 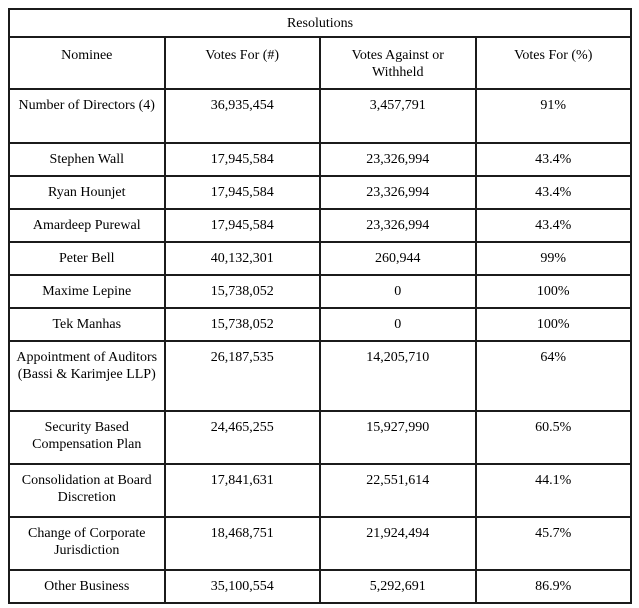 I want to click on table-row: Maxime Lepine 15,738,052 0 100%, so click(x=320, y=292).